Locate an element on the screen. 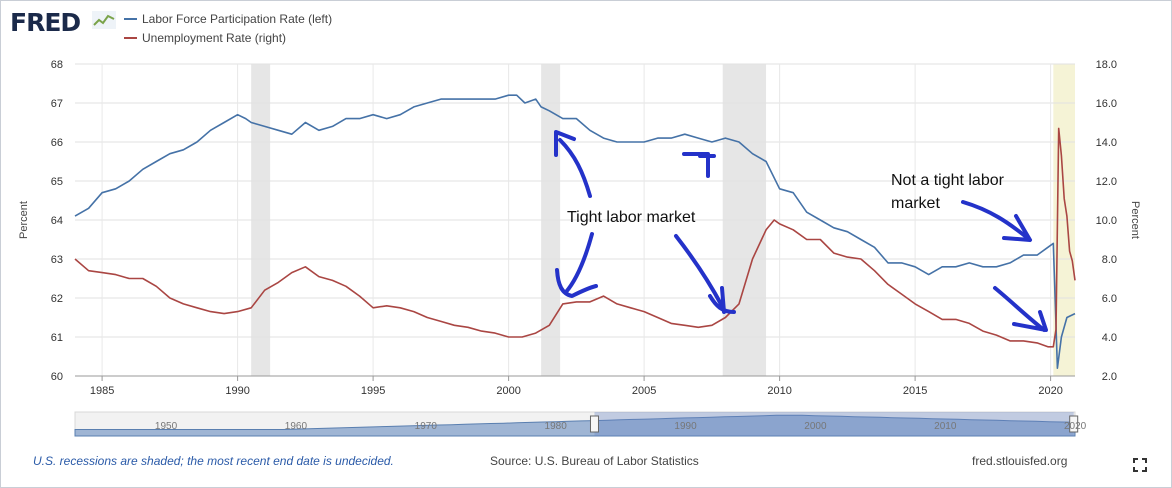  navigator-label: 1970 is located at coordinates (426, 426).